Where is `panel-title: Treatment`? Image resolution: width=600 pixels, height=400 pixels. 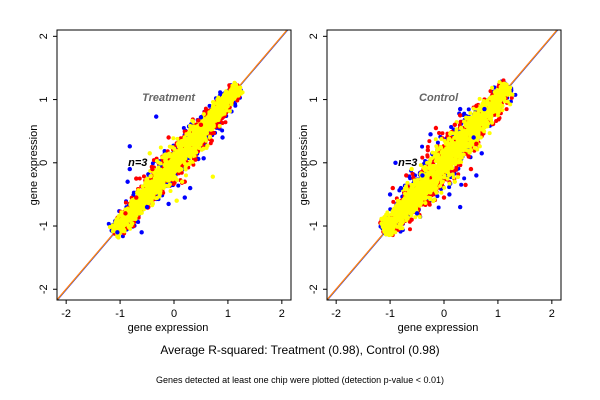
panel-title: Treatment is located at coordinates (169, 98).